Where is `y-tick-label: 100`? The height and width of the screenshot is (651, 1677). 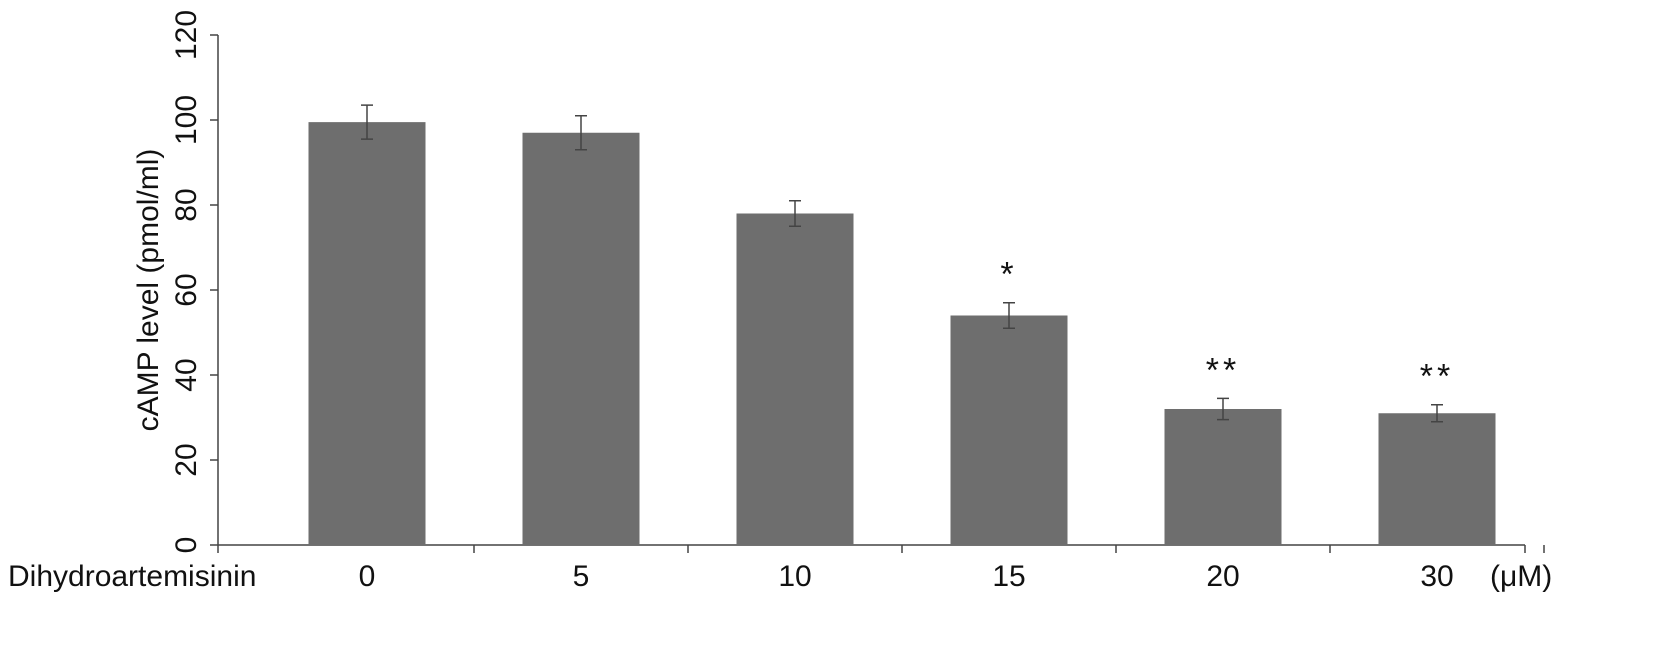
y-tick-label: 100 is located at coordinates (186, 120).